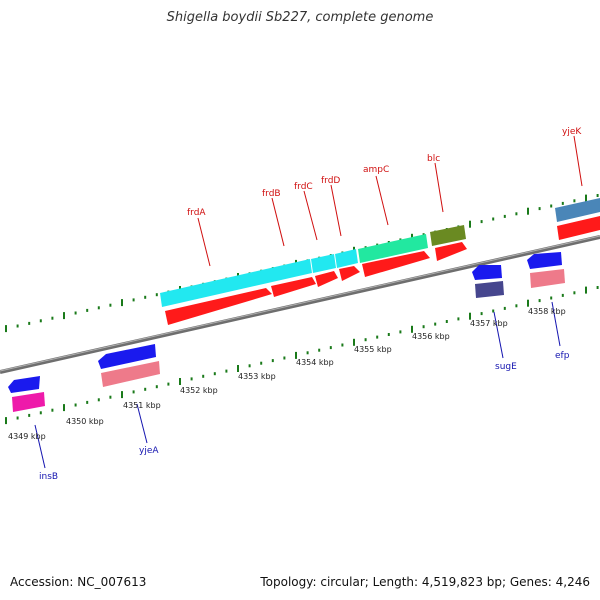 The width and height of the screenshot is (600, 600). I want to click on leader-blc, so click(439, 187).